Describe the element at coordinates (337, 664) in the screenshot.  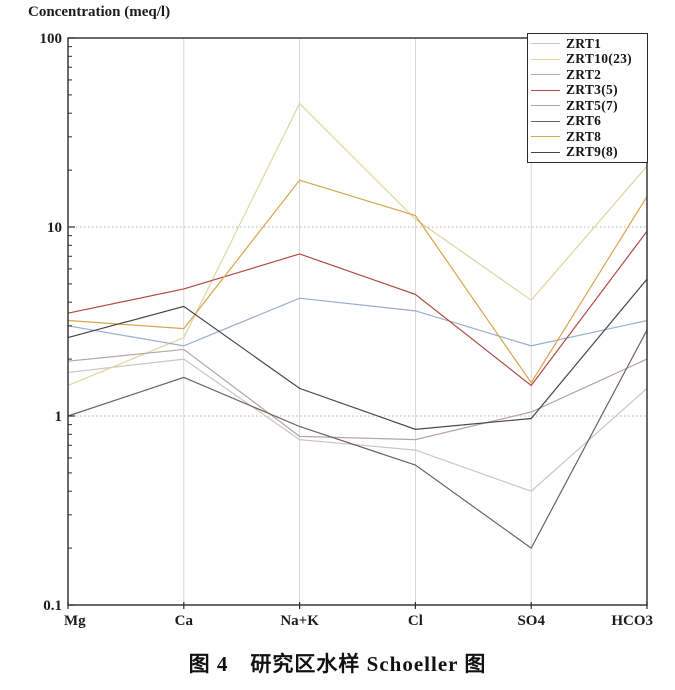
I see `figure-caption: 图 4 研究区水样 Schoeller 图` at that location.